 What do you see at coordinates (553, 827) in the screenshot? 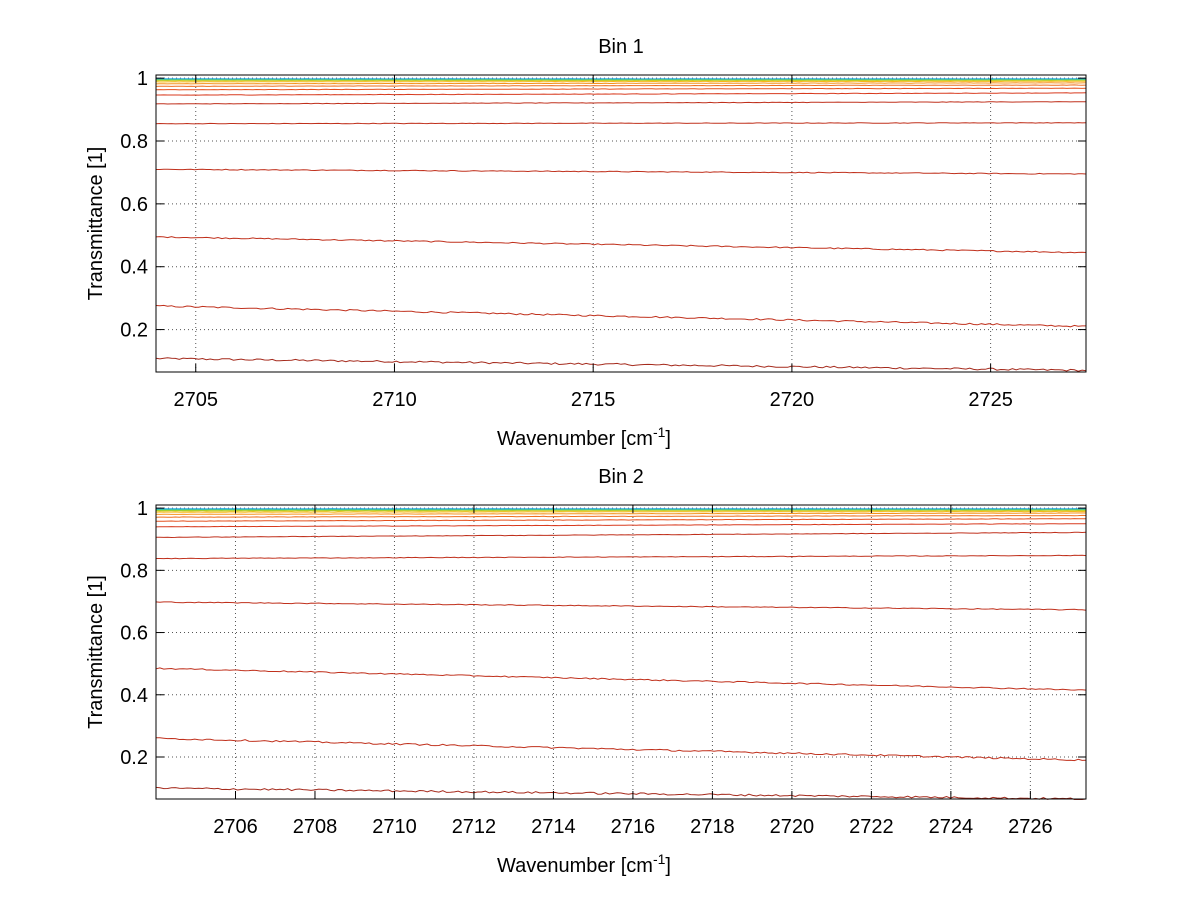
I see `x-tick-label: 2714` at bounding box center [553, 827].